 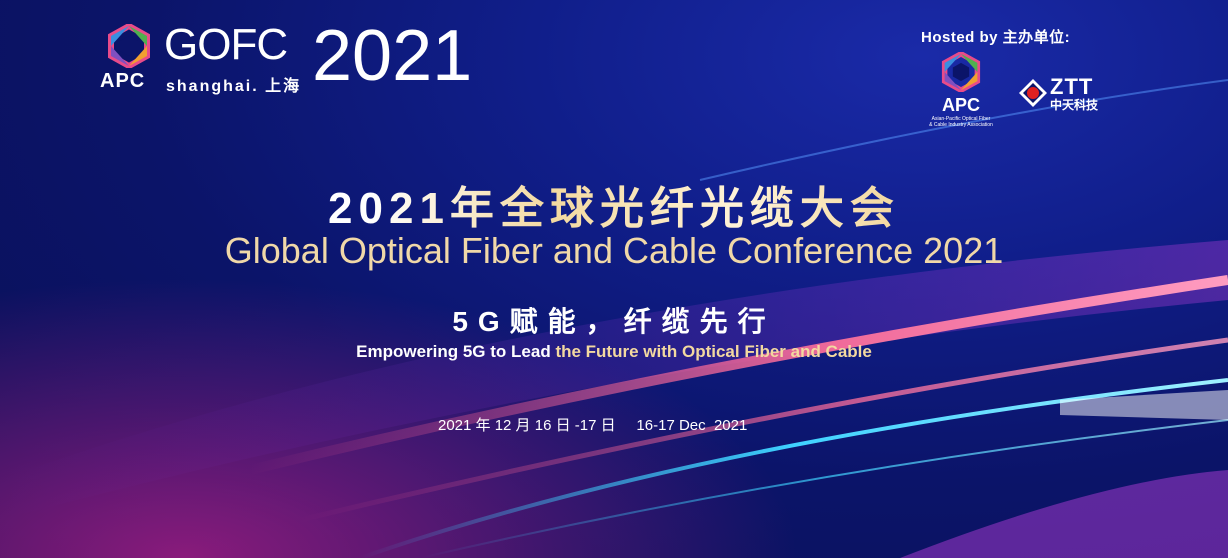 I want to click on slogan-chinese: 5G赋能，纤缆先行, so click(x=614, y=321).